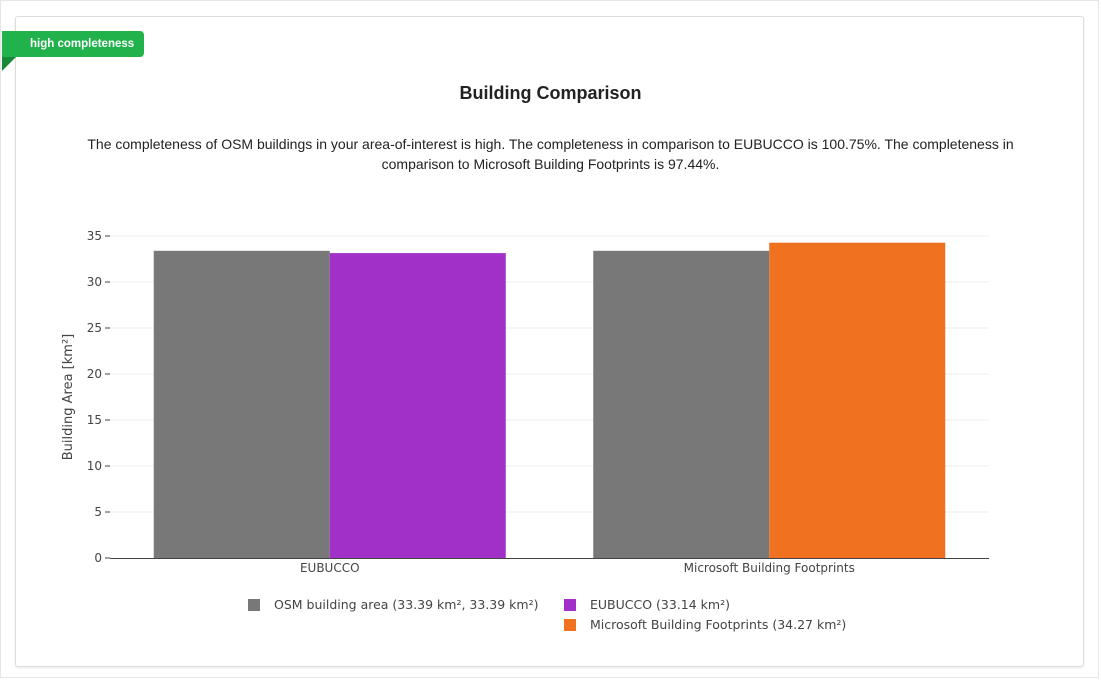 This screenshot has width=1101, height=680. I want to click on legend-swatch-eubucco, so click(570, 604).